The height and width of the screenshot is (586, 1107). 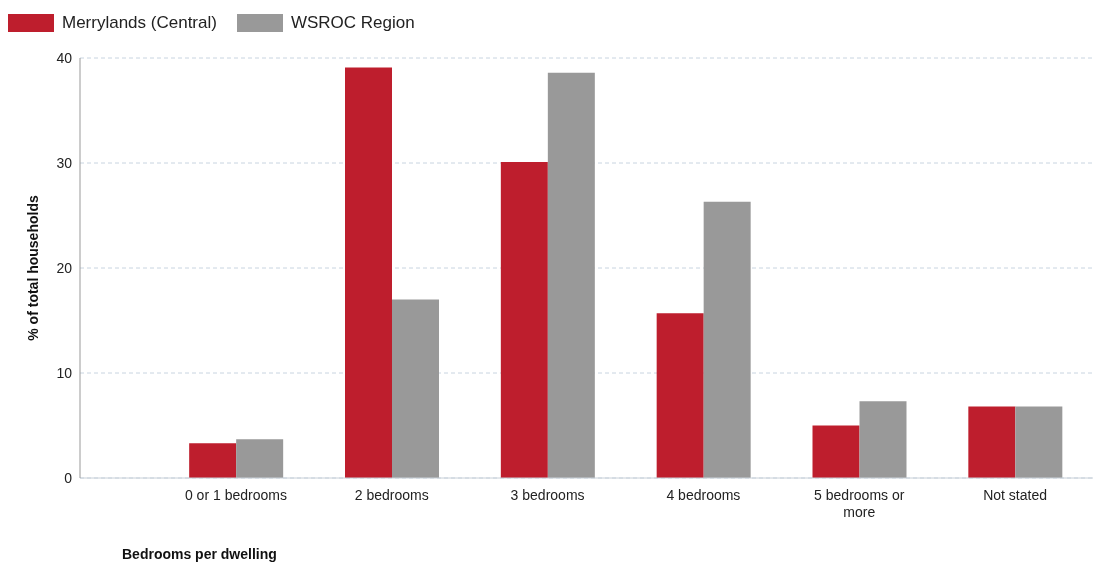 I want to click on legend-label: WSROC Region, so click(x=352, y=23).